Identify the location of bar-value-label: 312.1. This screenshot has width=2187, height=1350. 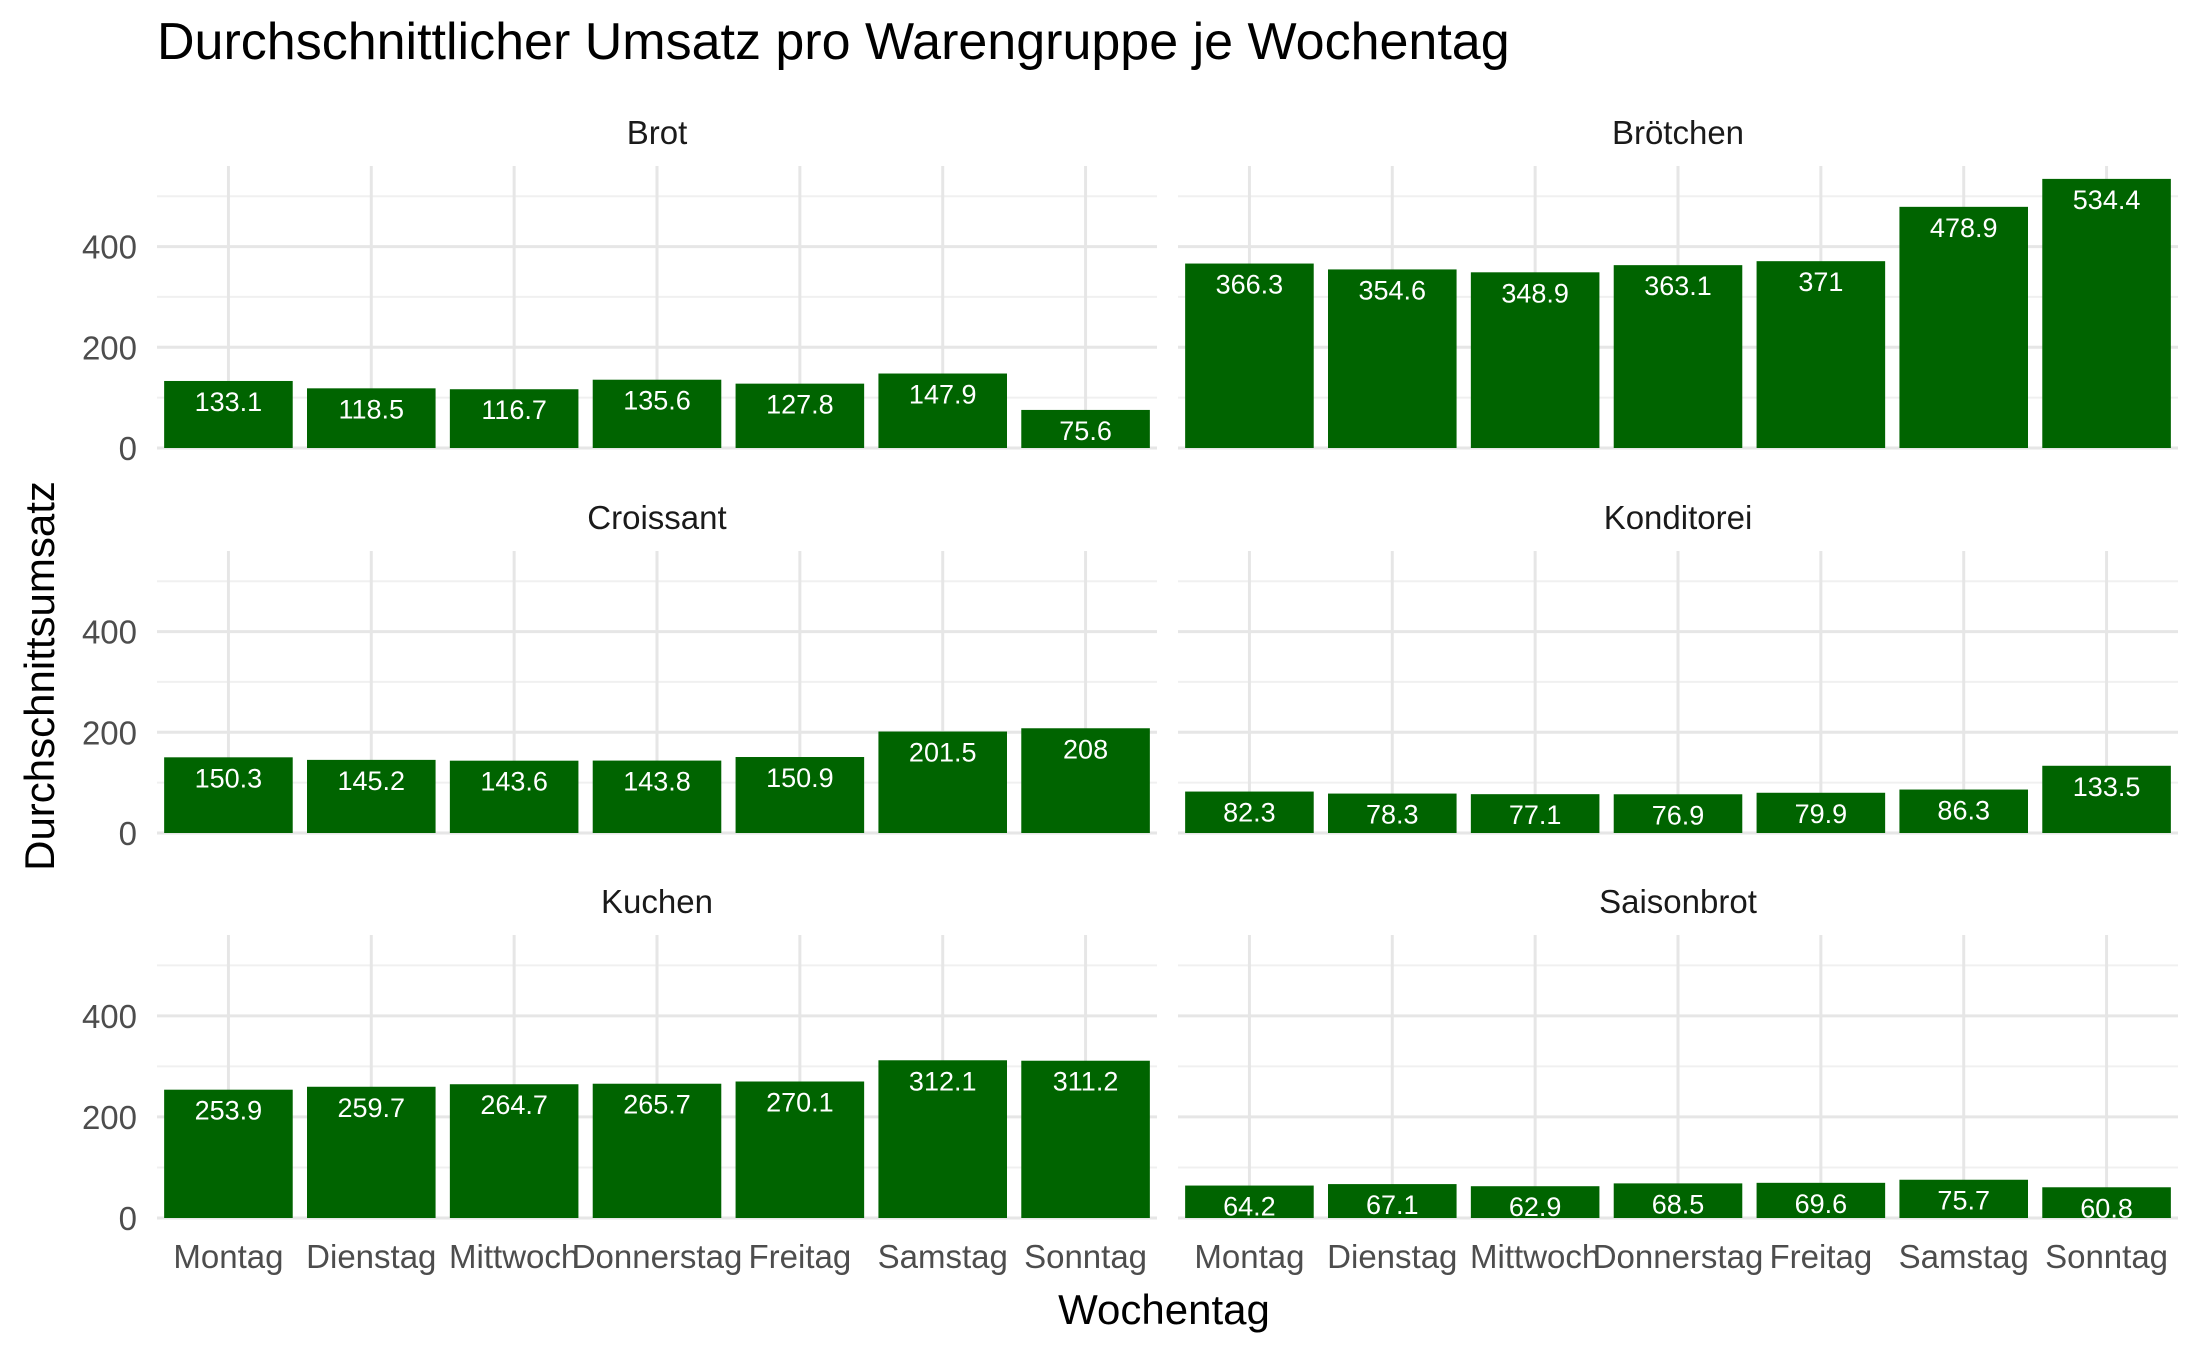
(943, 1081).